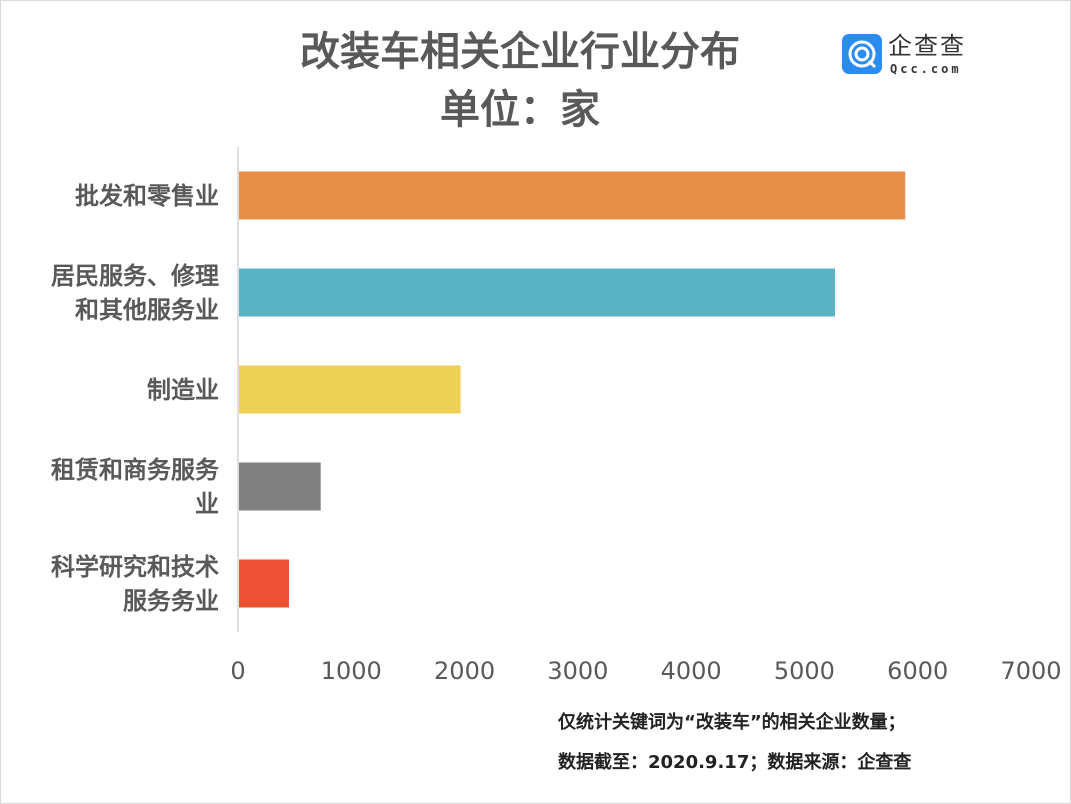  I want to click on chart-subtitle: 单位：家, so click(520, 110).